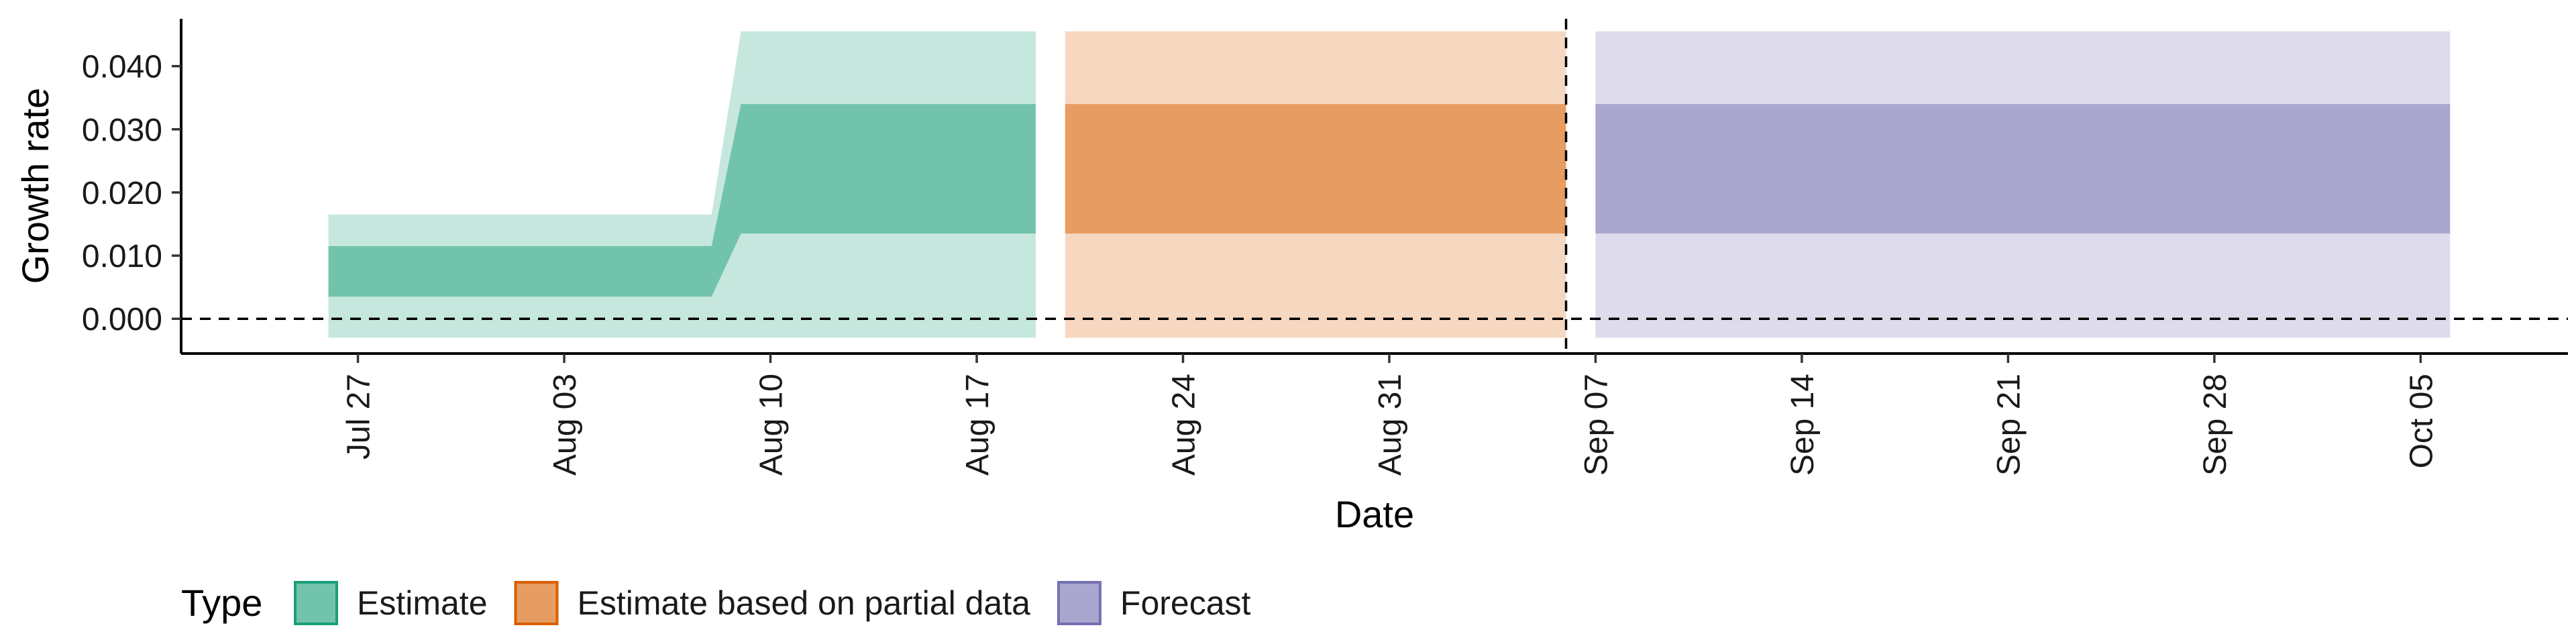  Describe the element at coordinates (1390, 425) in the screenshot. I see `x-tick-label: Aug 31` at that location.